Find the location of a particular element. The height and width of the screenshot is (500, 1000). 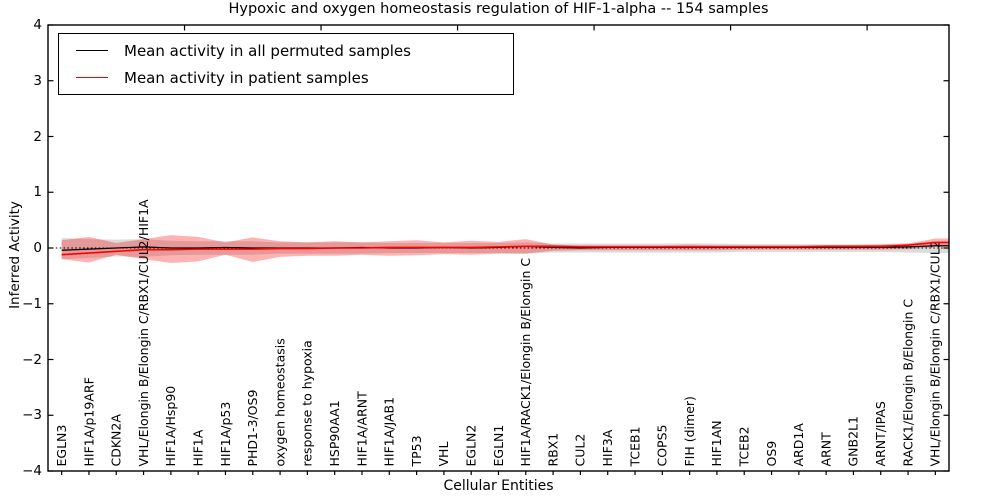

legend-line-red-icon is located at coordinates (92, 77).